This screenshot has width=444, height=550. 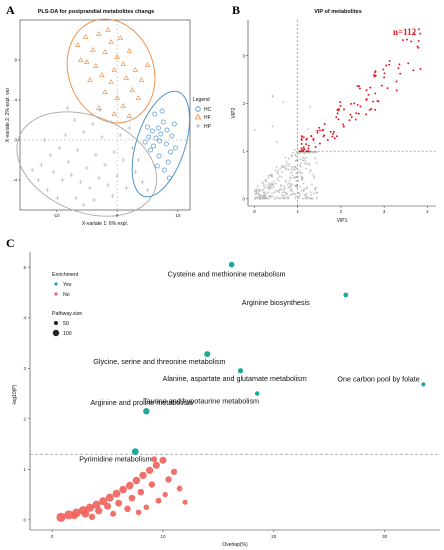 I want to click on enrichment-yes-marker, so click(x=56, y=284).